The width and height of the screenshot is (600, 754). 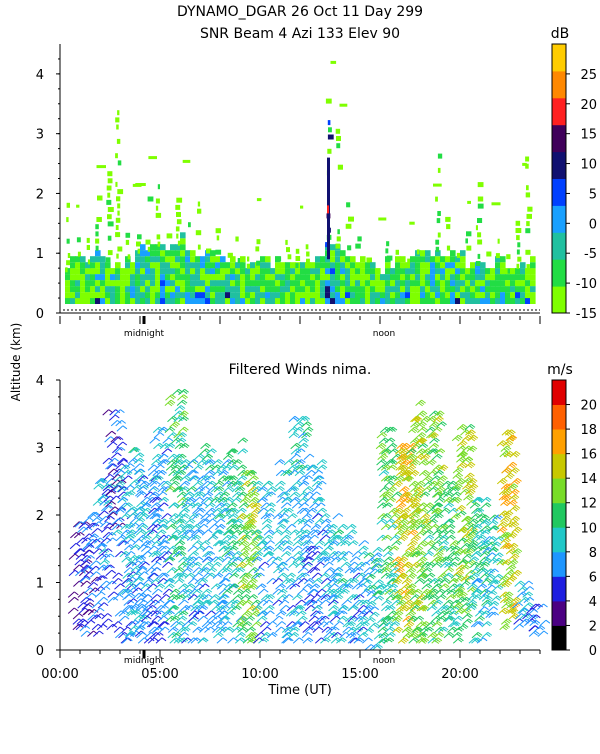 I want to click on snr-midnight-label: midnight, so click(x=144, y=334).